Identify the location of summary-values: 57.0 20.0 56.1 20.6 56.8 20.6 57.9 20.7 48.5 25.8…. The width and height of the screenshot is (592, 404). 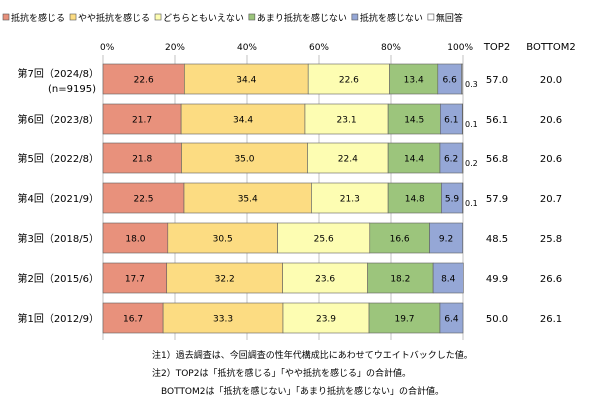
(524, 200).